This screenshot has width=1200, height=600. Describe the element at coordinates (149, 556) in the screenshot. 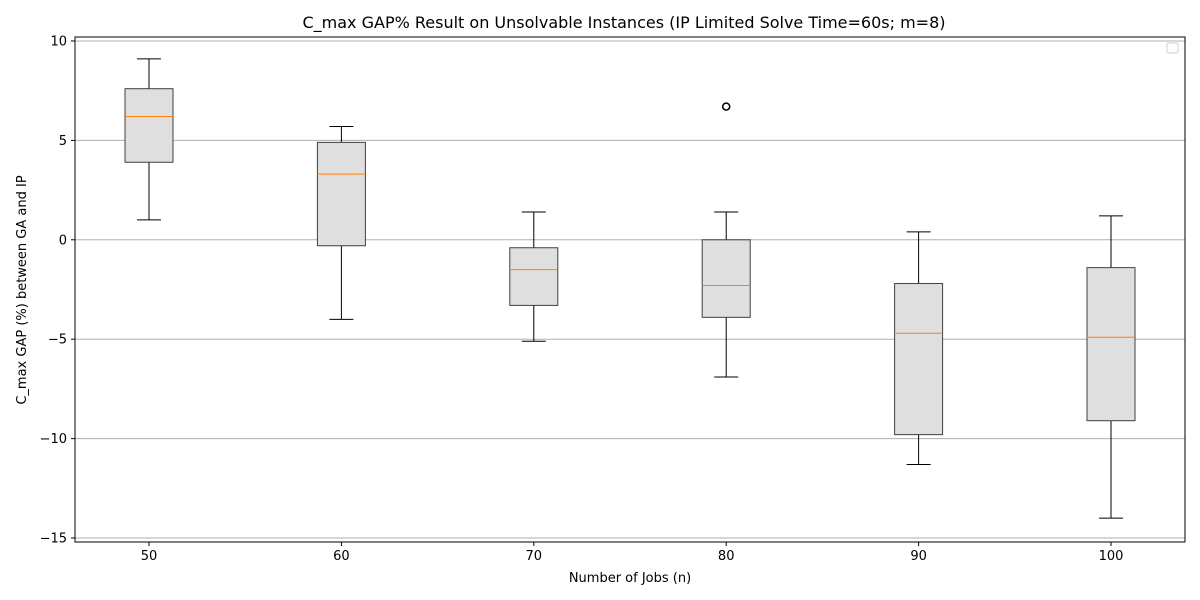

I see `x-tick-label: 50` at that location.